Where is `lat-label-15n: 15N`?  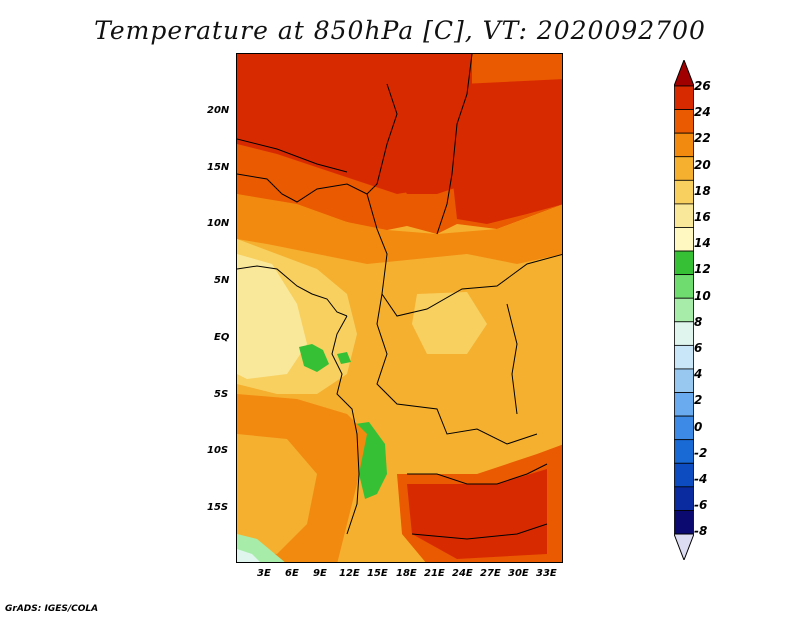 lat-label-15n: 15N is located at coordinates (218, 167).